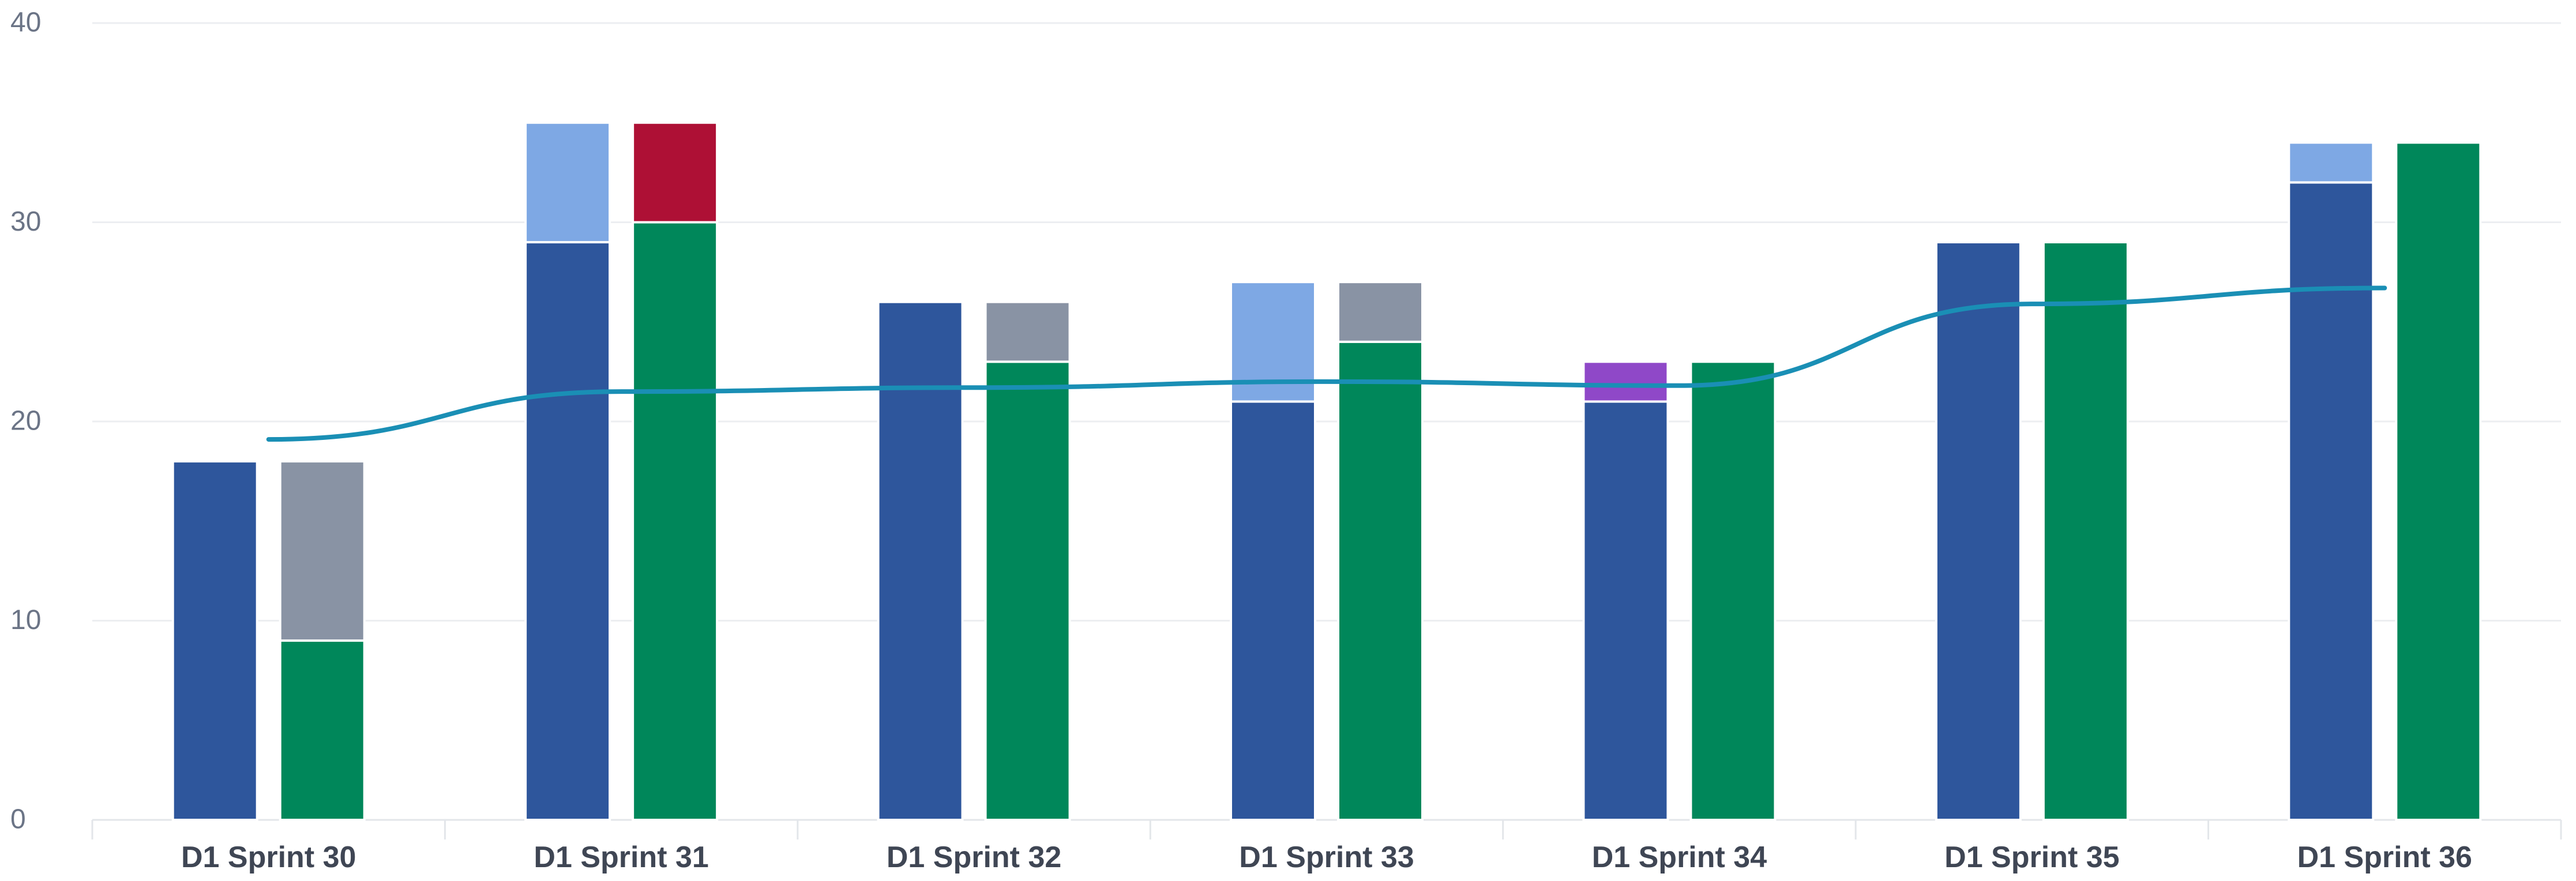  Describe the element at coordinates (1326, 857) in the screenshot. I see `x-category-label: D1 Sprint 33` at that location.